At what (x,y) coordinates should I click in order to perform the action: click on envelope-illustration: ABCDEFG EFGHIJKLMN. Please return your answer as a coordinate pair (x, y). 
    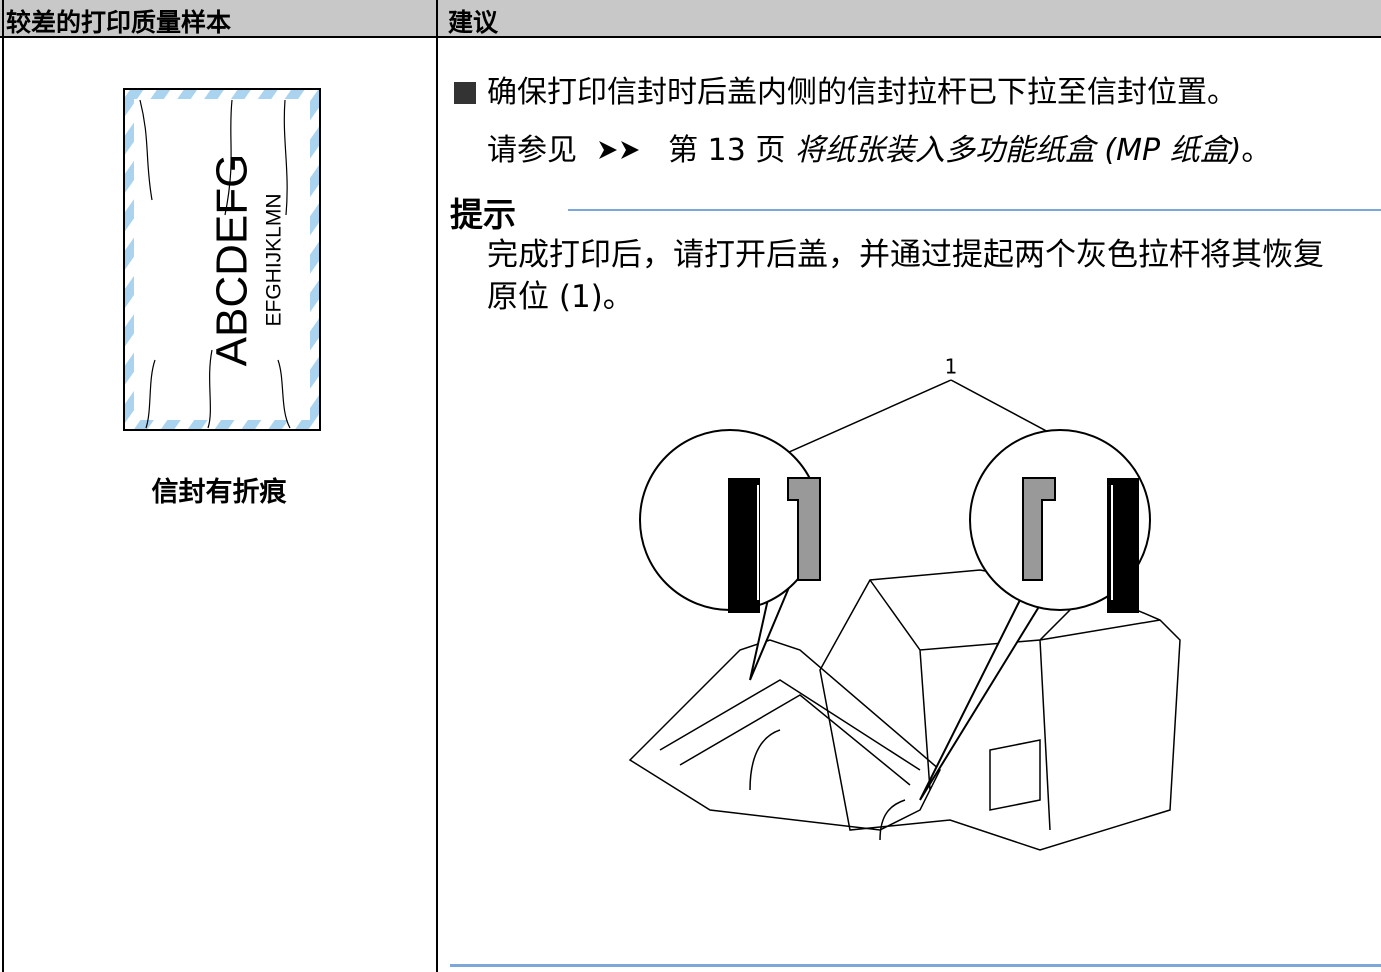
    Looking at the image, I should click on (222, 259).